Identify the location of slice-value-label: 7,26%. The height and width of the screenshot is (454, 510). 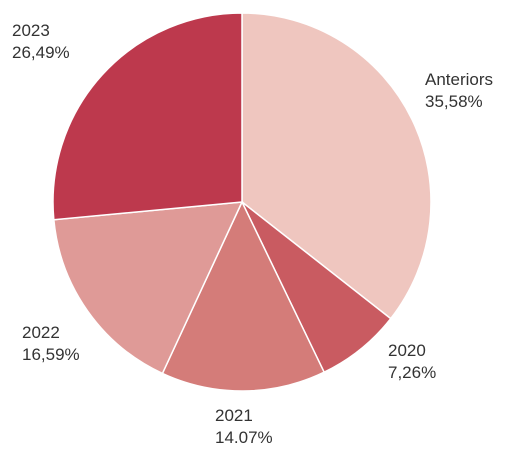
(412, 372).